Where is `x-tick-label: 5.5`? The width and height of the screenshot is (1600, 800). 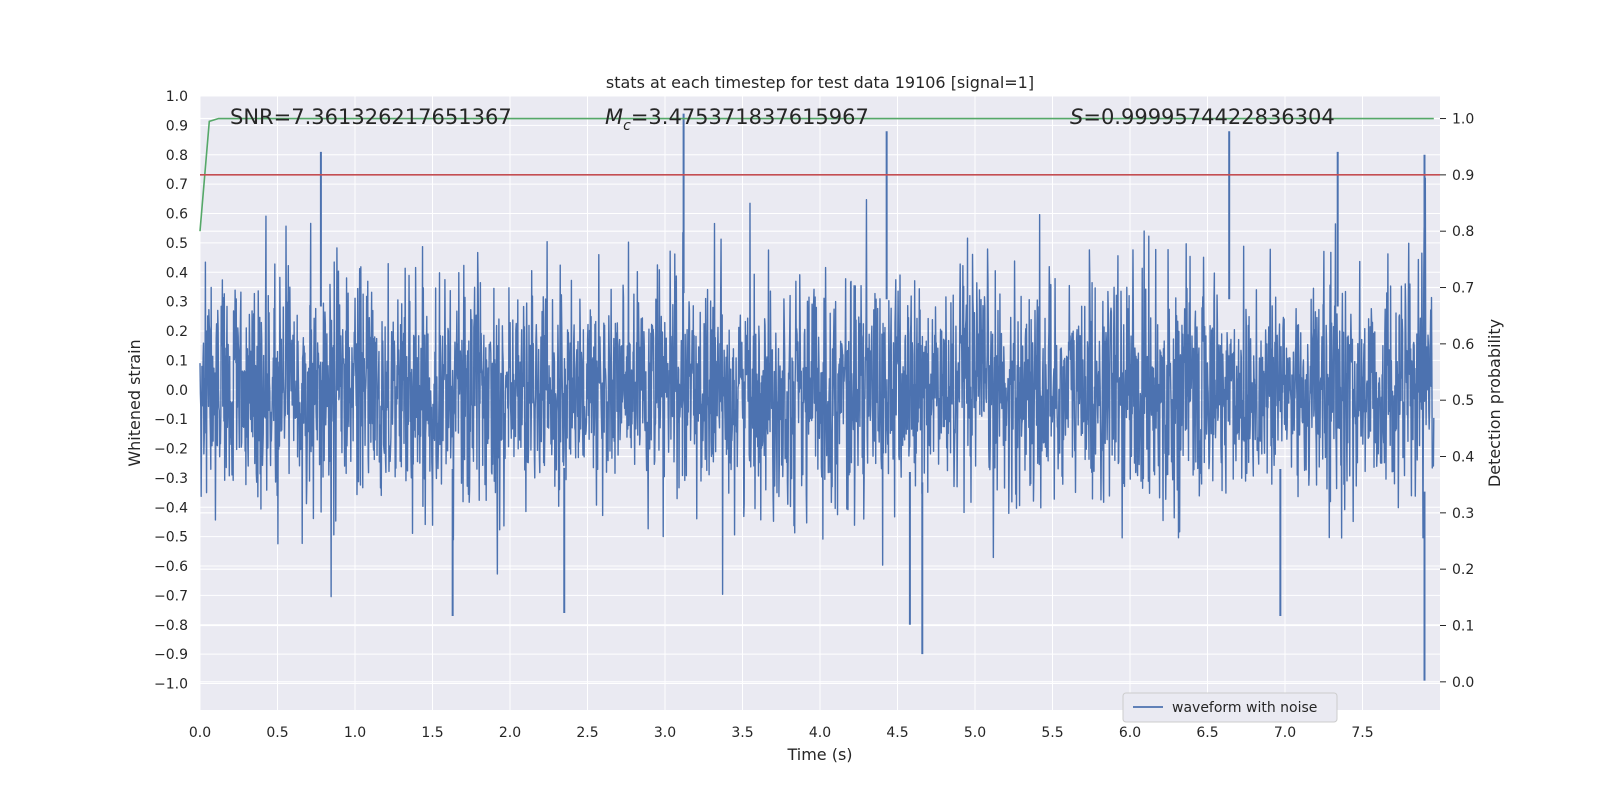
x-tick-label: 5.5 is located at coordinates (1052, 733).